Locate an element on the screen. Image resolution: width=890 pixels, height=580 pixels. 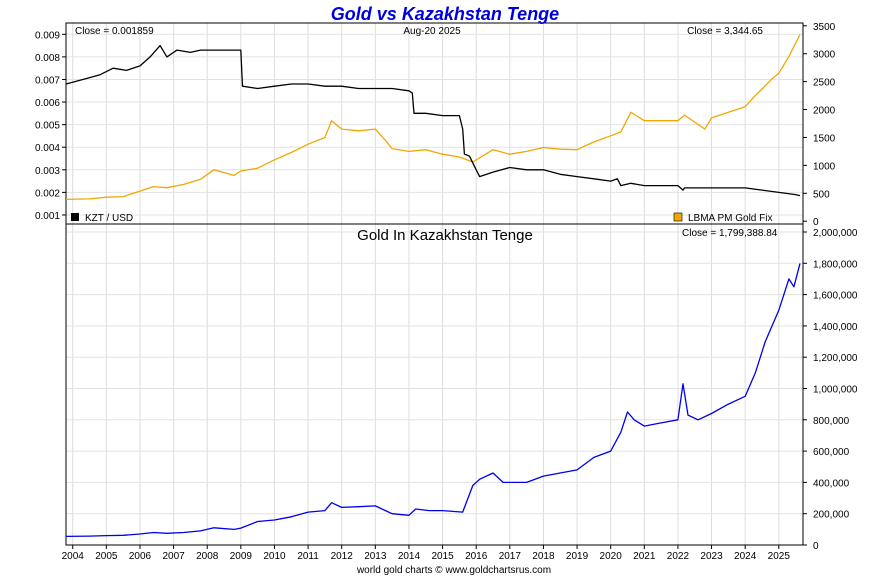
x-tick-label: 2021 is located at coordinates (644, 556).